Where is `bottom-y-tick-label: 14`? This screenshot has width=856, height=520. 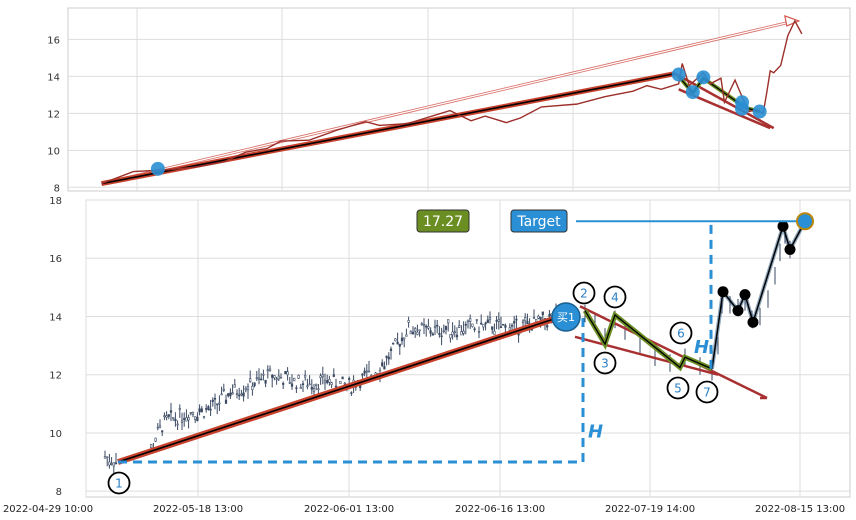 bottom-y-tick-label: 14 is located at coordinates (55, 317).